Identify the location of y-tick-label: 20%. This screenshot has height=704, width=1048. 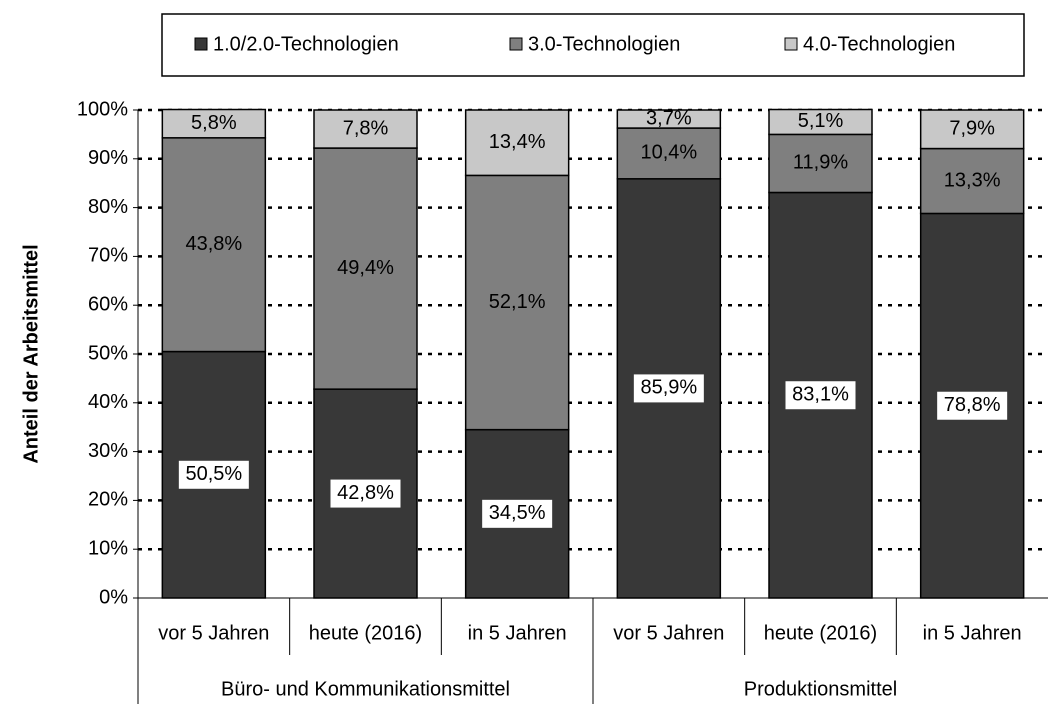
(108, 500).